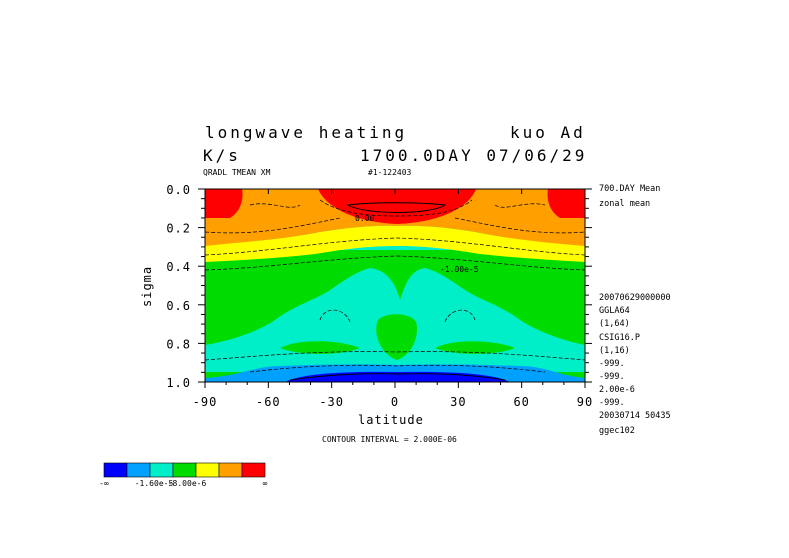 The height and width of the screenshot is (558, 789). What do you see at coordinates (473, 155) in the screenshot?
I see `time-label: 1700.0DAY 07/06/29` at bounding box center [473, 155].